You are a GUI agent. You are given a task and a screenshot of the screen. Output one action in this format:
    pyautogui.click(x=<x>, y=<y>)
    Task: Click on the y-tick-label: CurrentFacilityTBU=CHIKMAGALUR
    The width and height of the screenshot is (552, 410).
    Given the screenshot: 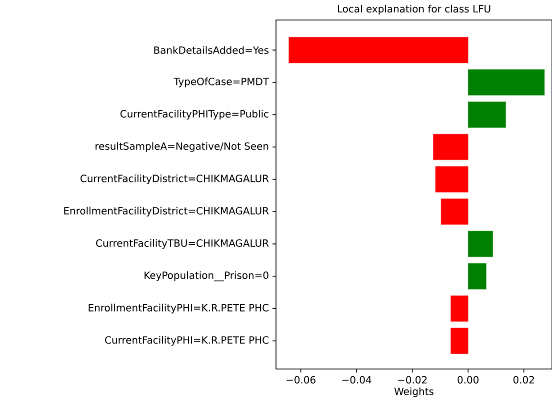 What is the action you would take?
    pyautogui.click(x=182, y=244)
    